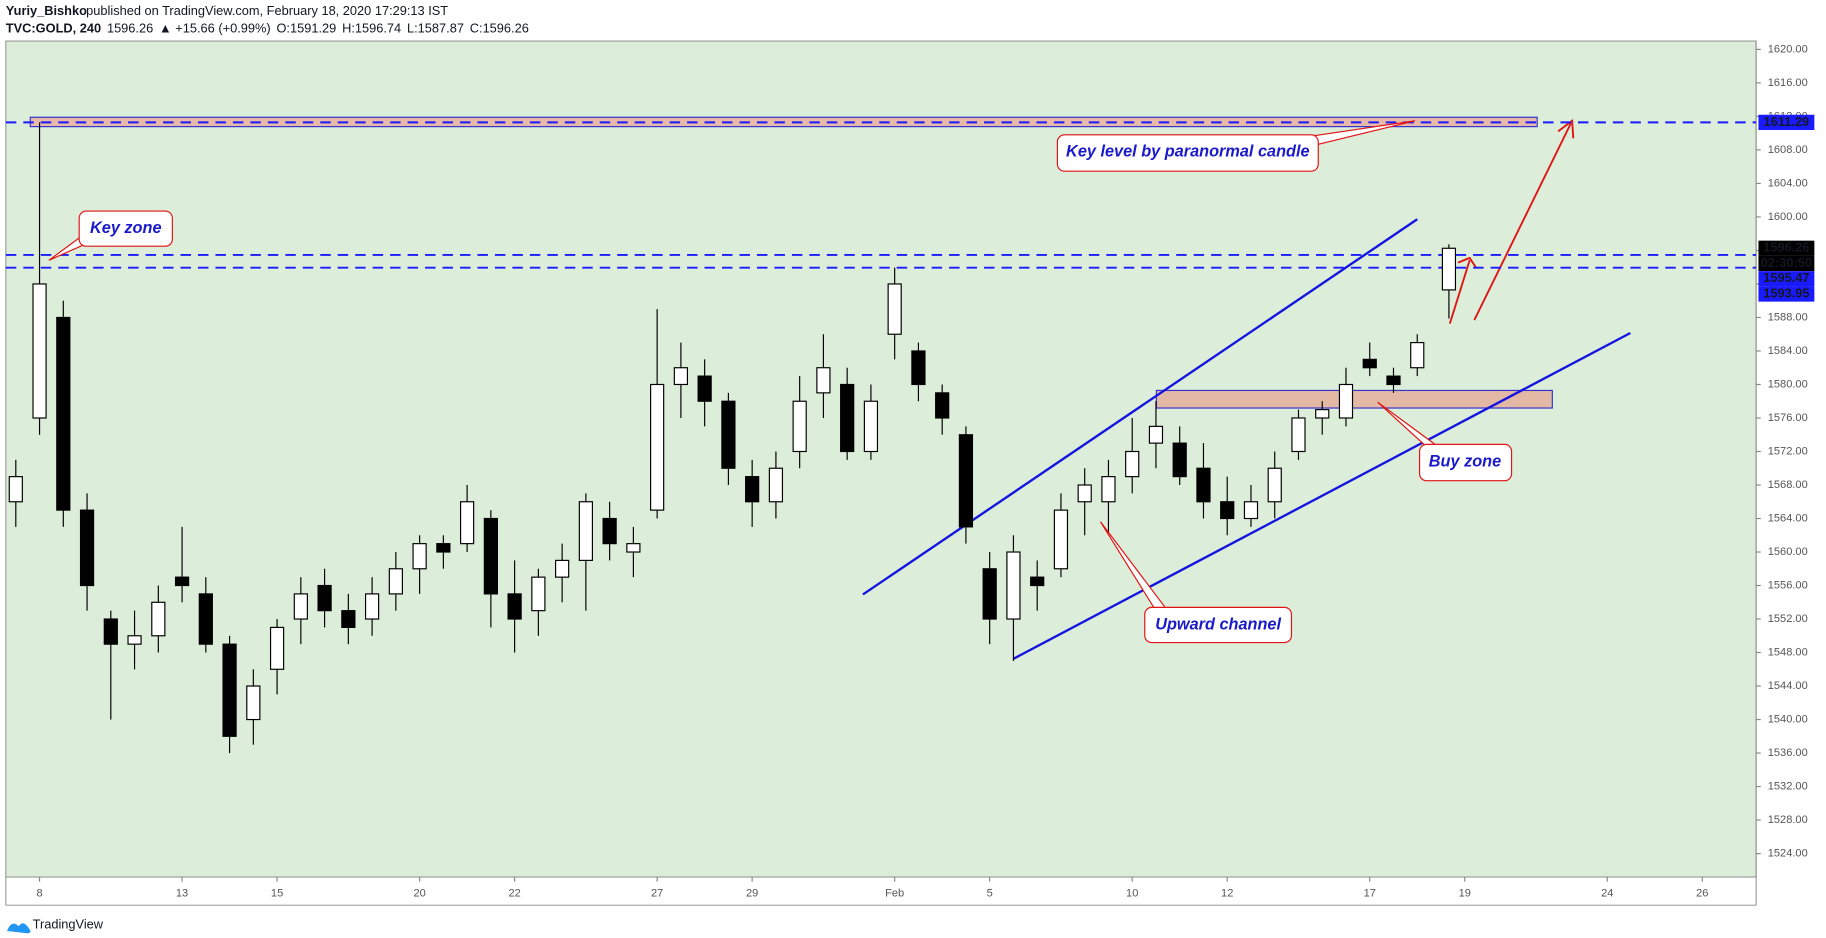 This screenshot has width=1826, height=938. What do you see at coordinates (1788, 150) in the screenshot?
I see `y-tick-label: 1608.00` at bounding box center [1788, 150].